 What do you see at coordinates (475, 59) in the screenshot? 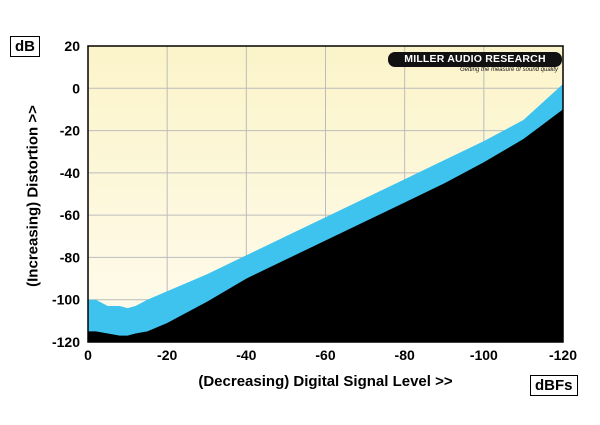
I see `brand-logo-name: MILLER AUDIO RESEARCH` at bounding box center [475, 59].